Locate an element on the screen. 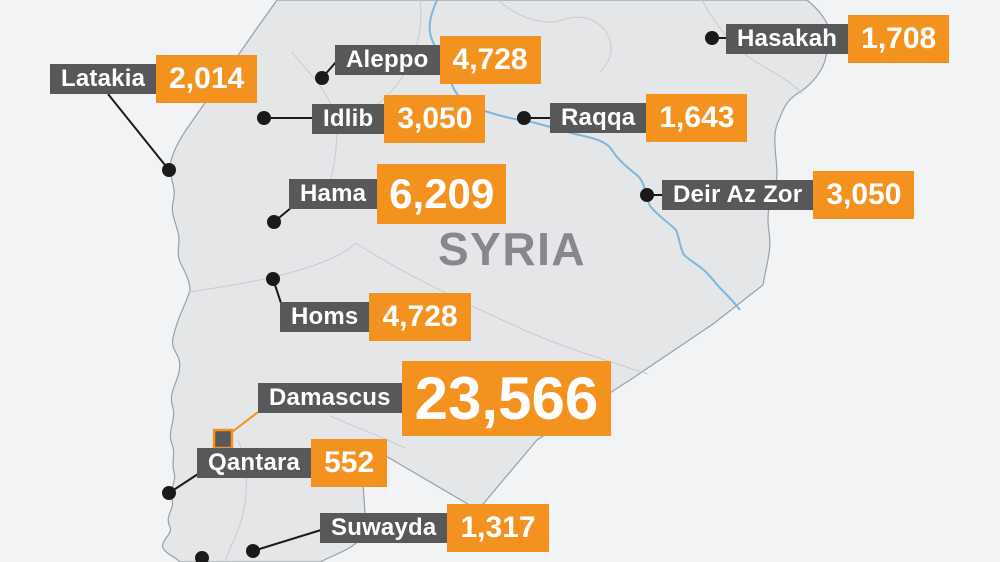  city-value-badge: 23,566 is located at coordinates (506, 398).